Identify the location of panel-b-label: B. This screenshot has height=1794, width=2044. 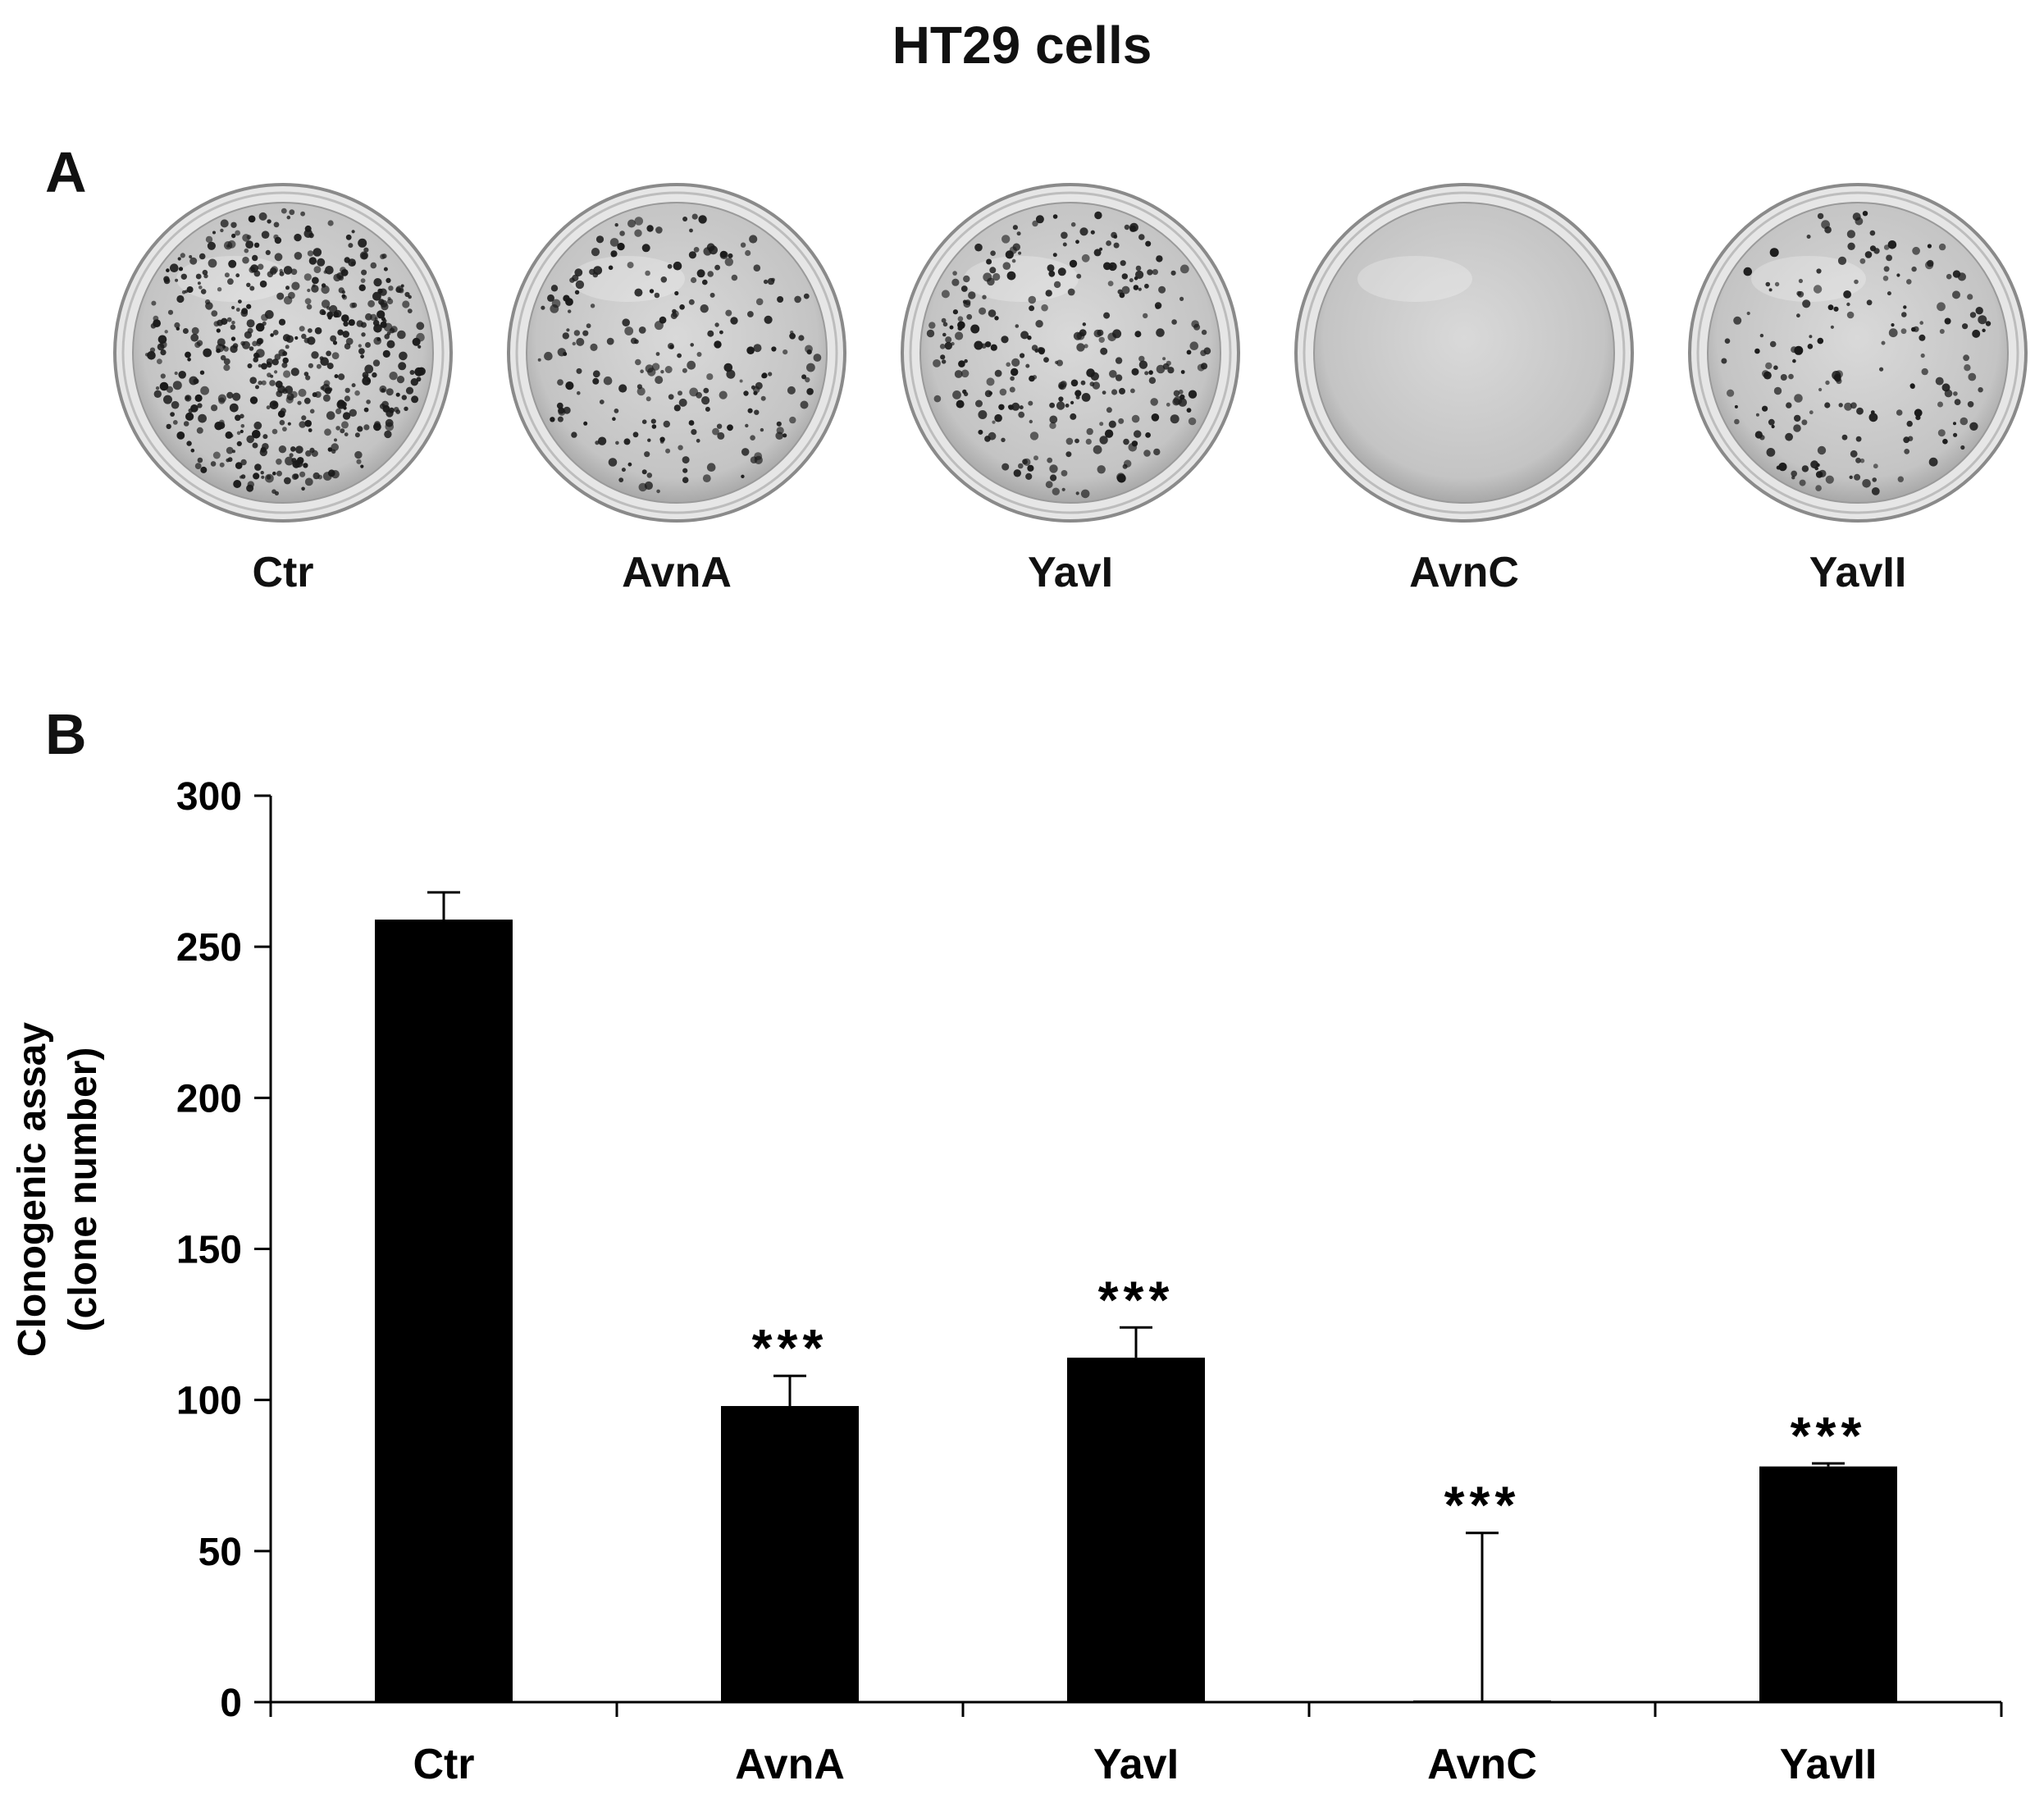
(66, 734).